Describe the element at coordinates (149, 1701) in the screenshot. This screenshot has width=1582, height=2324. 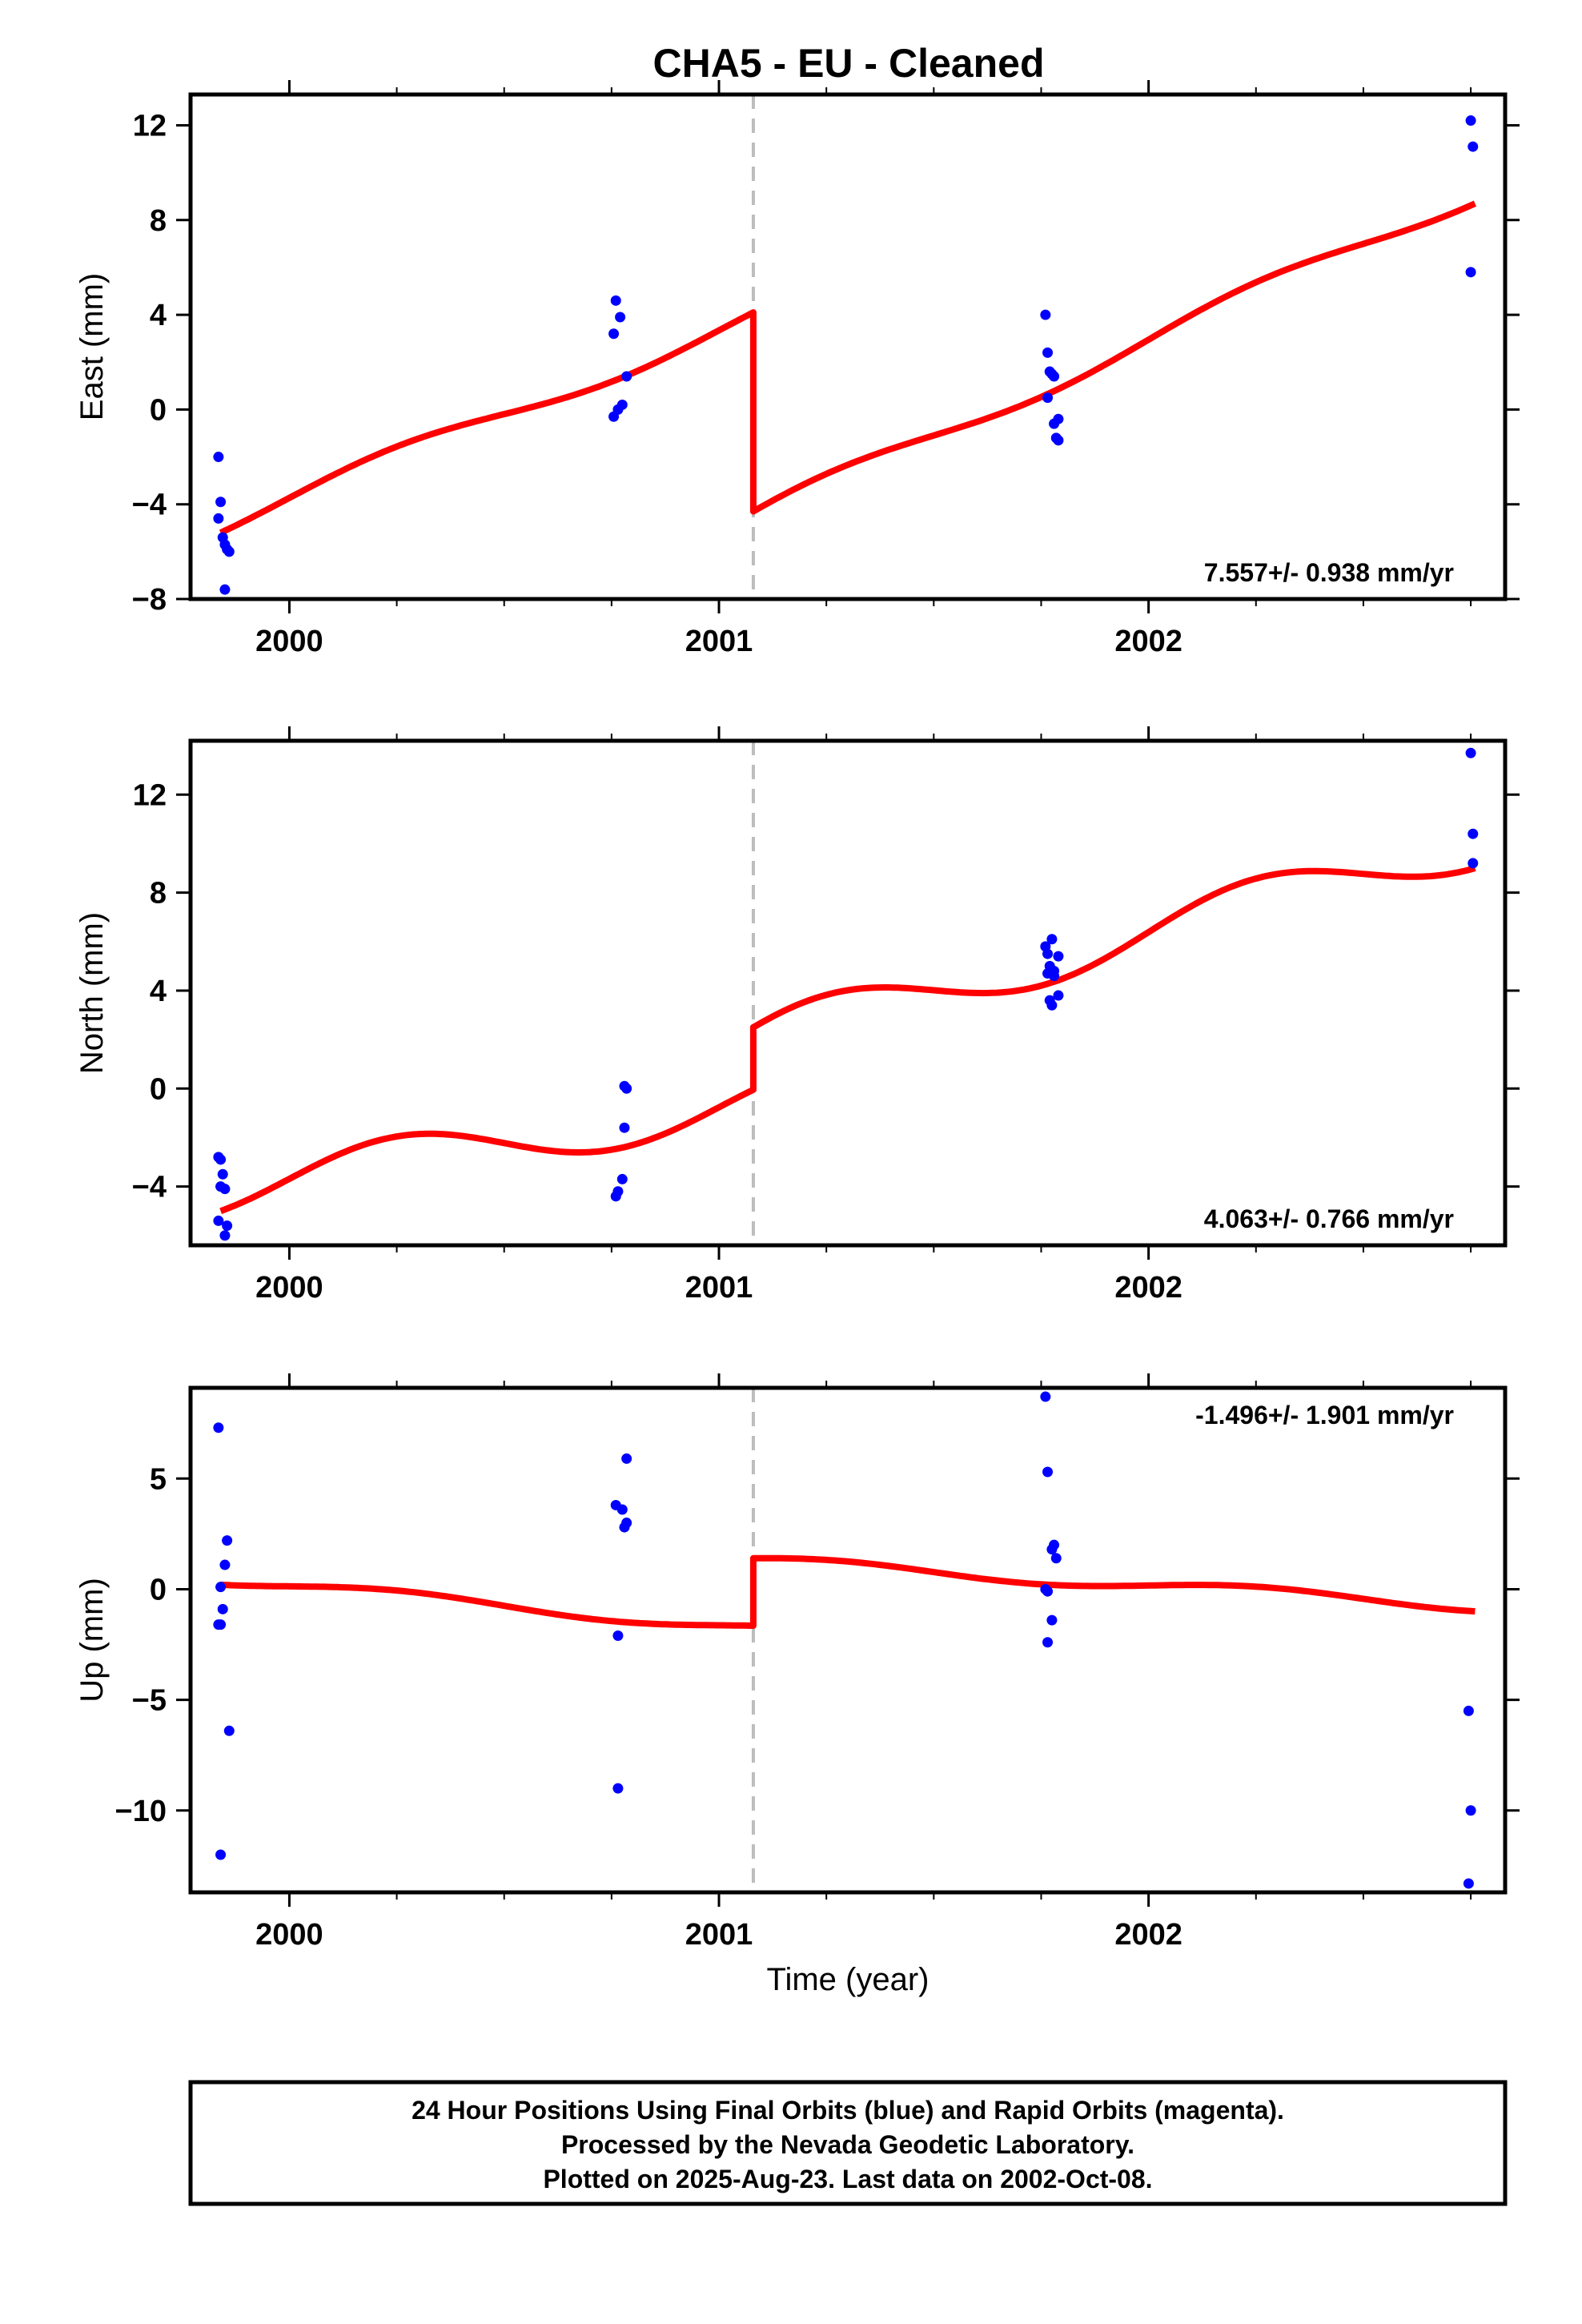
I see `y-tick-label: −5` at that location.